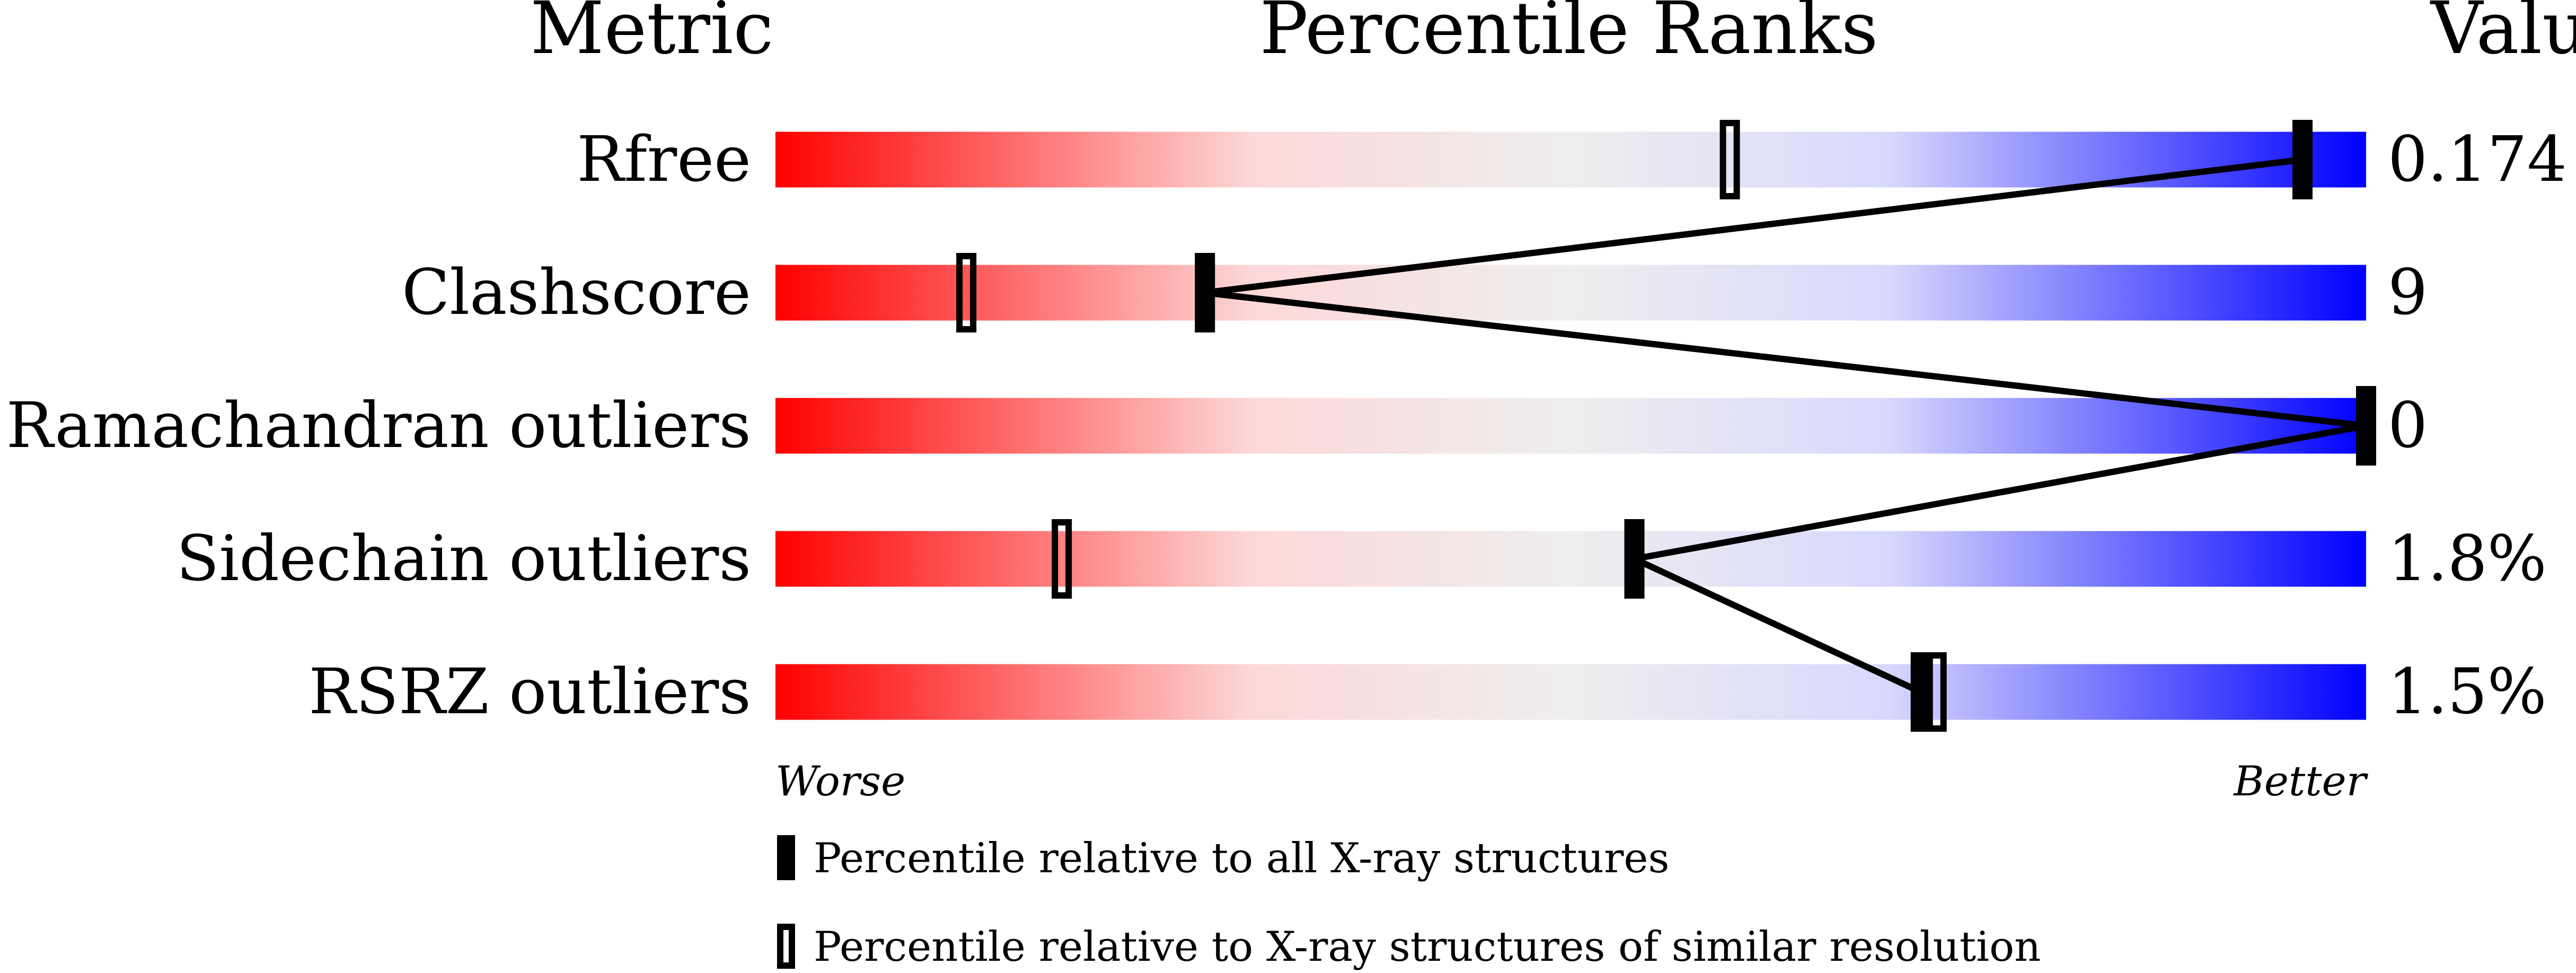 This screenshot has width=2576, height=973. What do you see at coordinates (2477, 159) in the screenshot?
I see `metric-value: 0.174` at bounding box center [2477, 159].